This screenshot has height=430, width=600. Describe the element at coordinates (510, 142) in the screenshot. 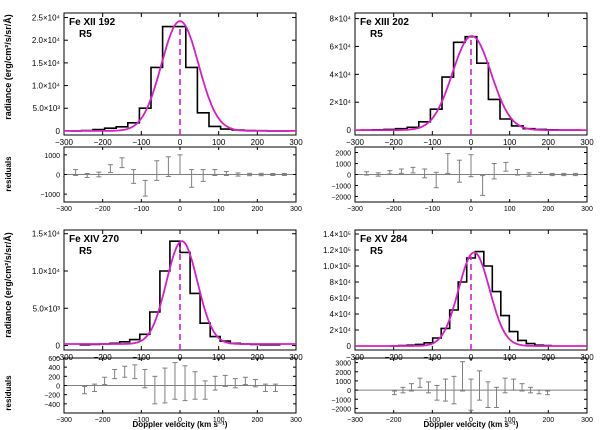

I see `x-tick-label: 100` at that location.